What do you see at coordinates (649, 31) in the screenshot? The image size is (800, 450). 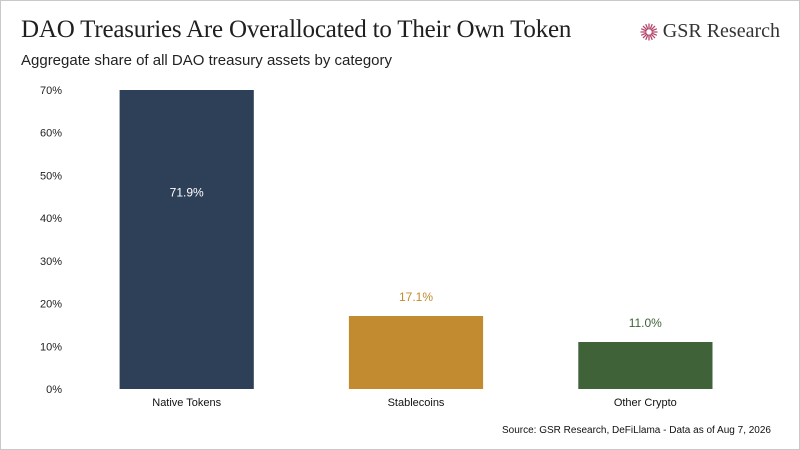 I see `gsr-sunburst-icon` at bounding box center [649, 31].